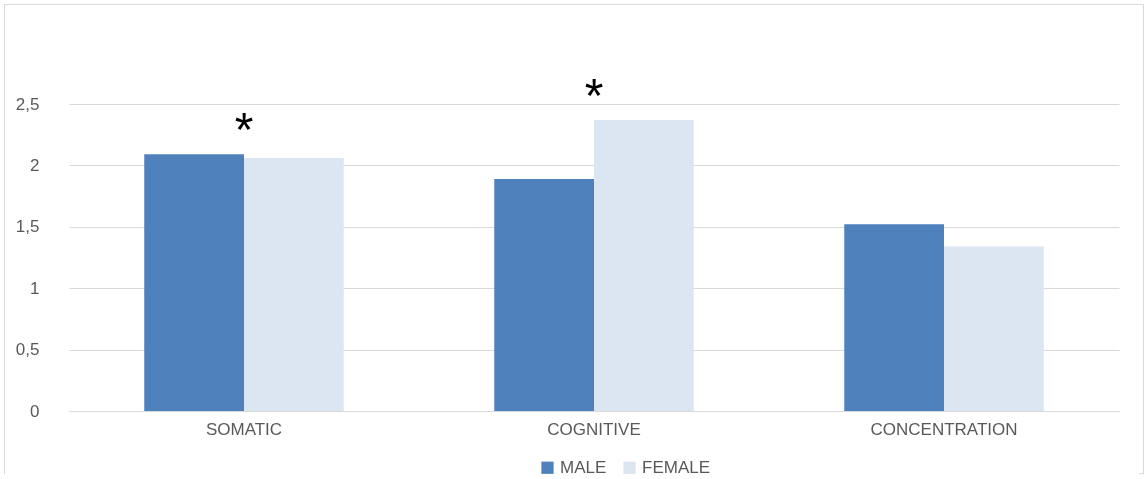 The height and width of the screenshot is (479, 1148). I want to click on y-tick-label: 1, so click(35, 288).